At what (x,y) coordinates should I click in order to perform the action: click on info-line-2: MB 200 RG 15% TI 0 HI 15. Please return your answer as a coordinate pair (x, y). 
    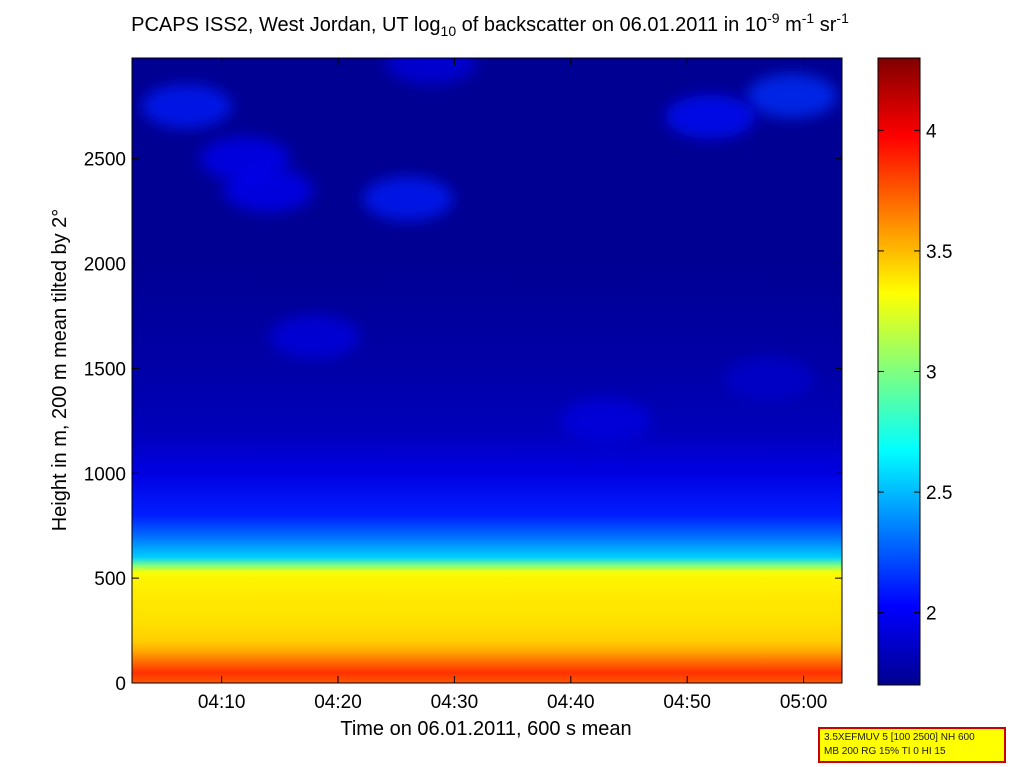
    Looking at the image, I should click on (885, 751).